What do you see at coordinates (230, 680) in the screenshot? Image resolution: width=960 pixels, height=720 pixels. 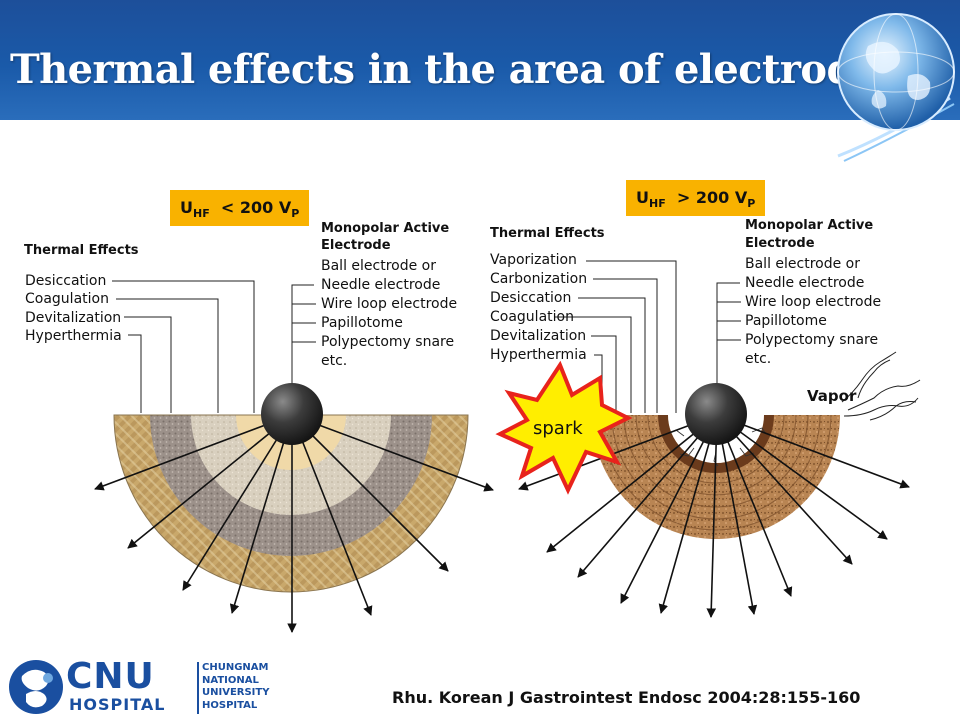 I see `logo-line: NATIONAL` at bounding box center [230, 680].